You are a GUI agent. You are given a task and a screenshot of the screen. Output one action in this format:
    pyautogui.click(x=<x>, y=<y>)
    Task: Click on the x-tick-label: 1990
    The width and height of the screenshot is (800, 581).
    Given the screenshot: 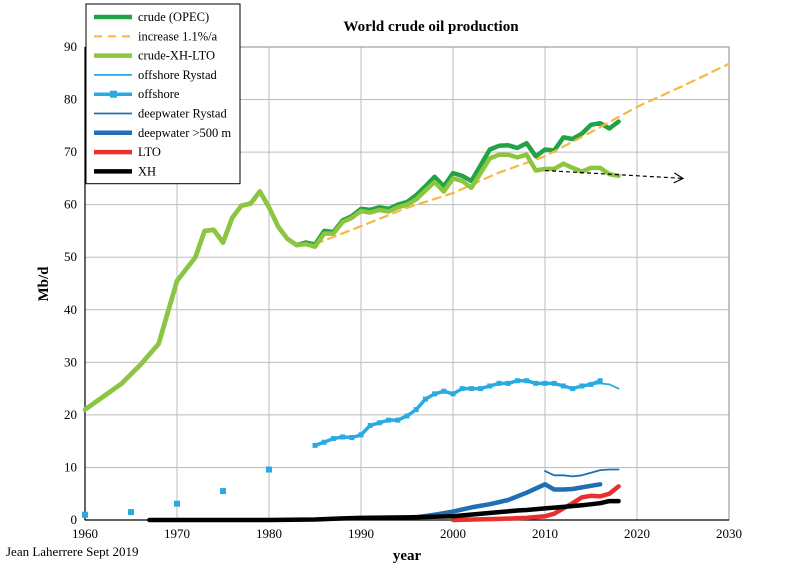 What is the action you would take?
    pyautogui.click(x=361, y=533)
    